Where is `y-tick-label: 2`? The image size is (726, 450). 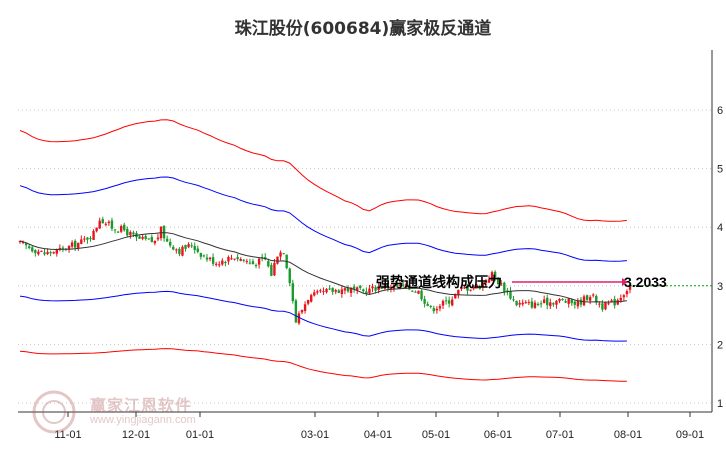 y-tick-label: 2 is located at coordinates (720, 345).